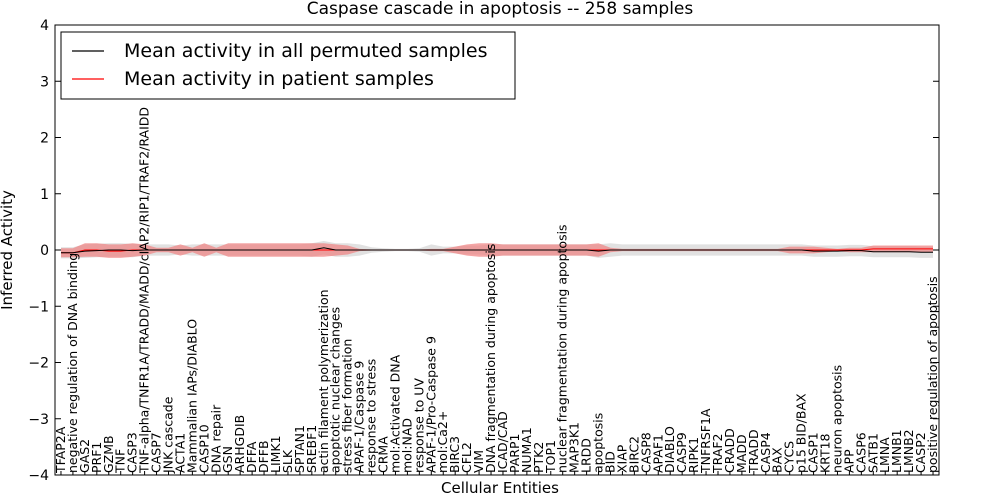 This screenshot has height=500, width=1000. Describe the element at coordinates (279, 79) in the screenshot. I see `legend-label-patient: Mean activity in patient samples` at that location.